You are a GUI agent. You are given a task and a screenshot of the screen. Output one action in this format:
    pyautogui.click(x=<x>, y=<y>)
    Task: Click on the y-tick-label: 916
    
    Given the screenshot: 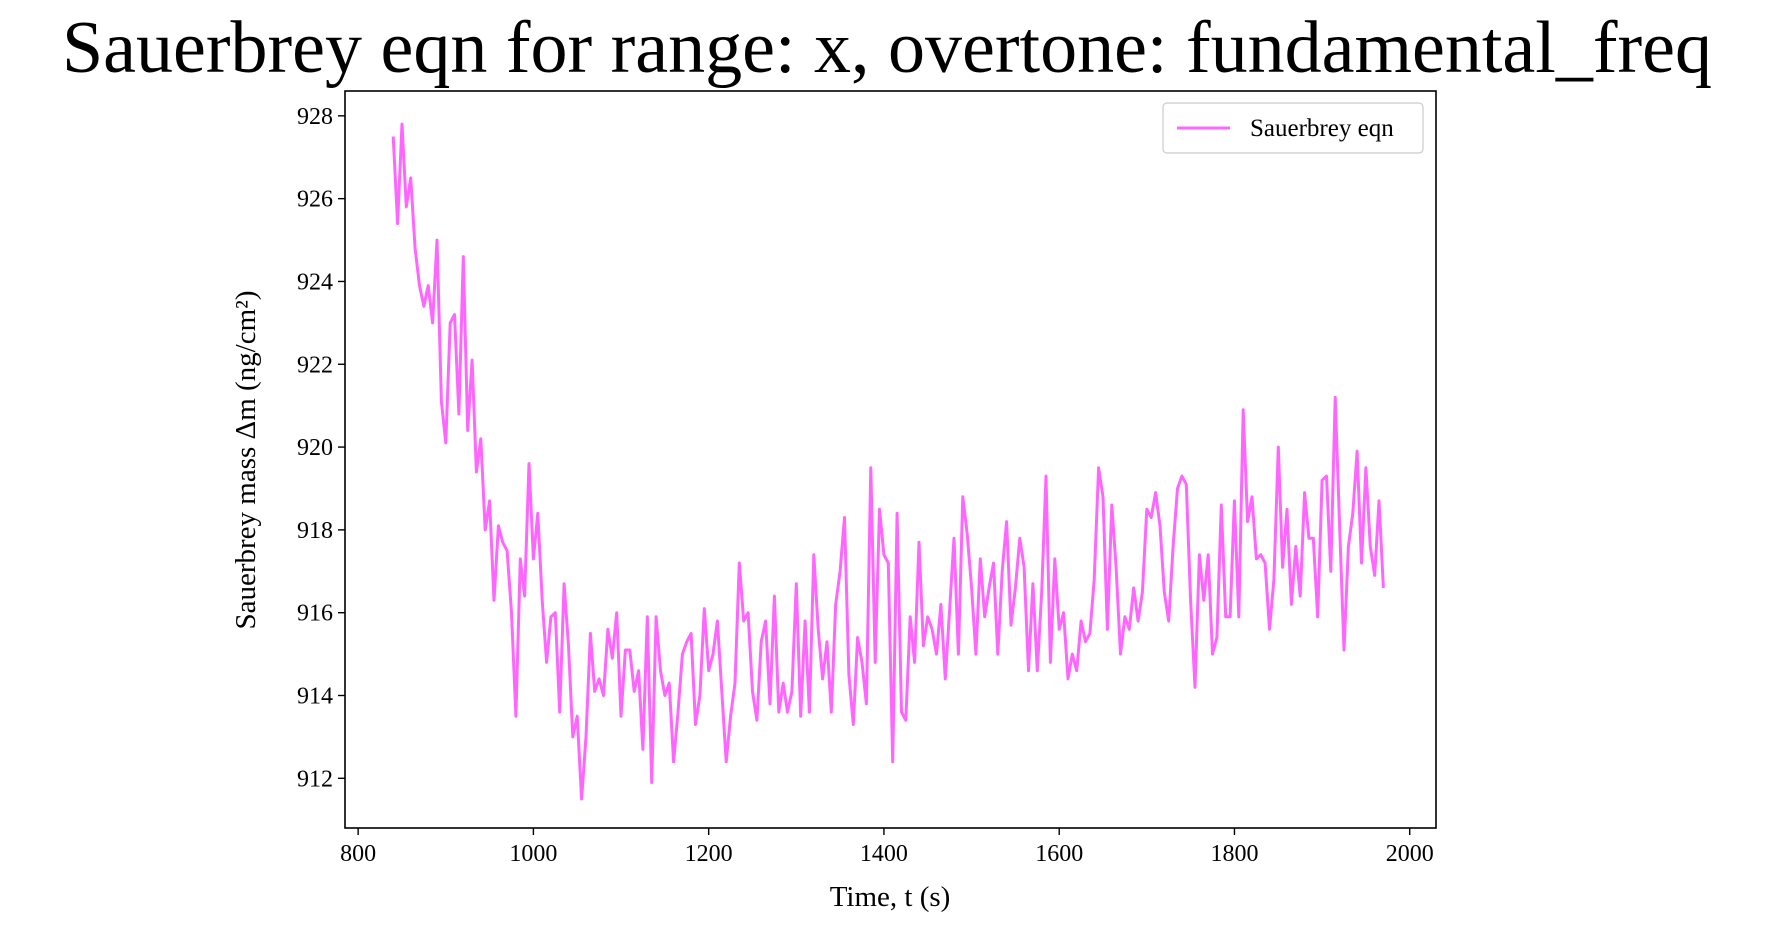 What is the action you would take?
    pyautogui.click(x=315, y=614)
    